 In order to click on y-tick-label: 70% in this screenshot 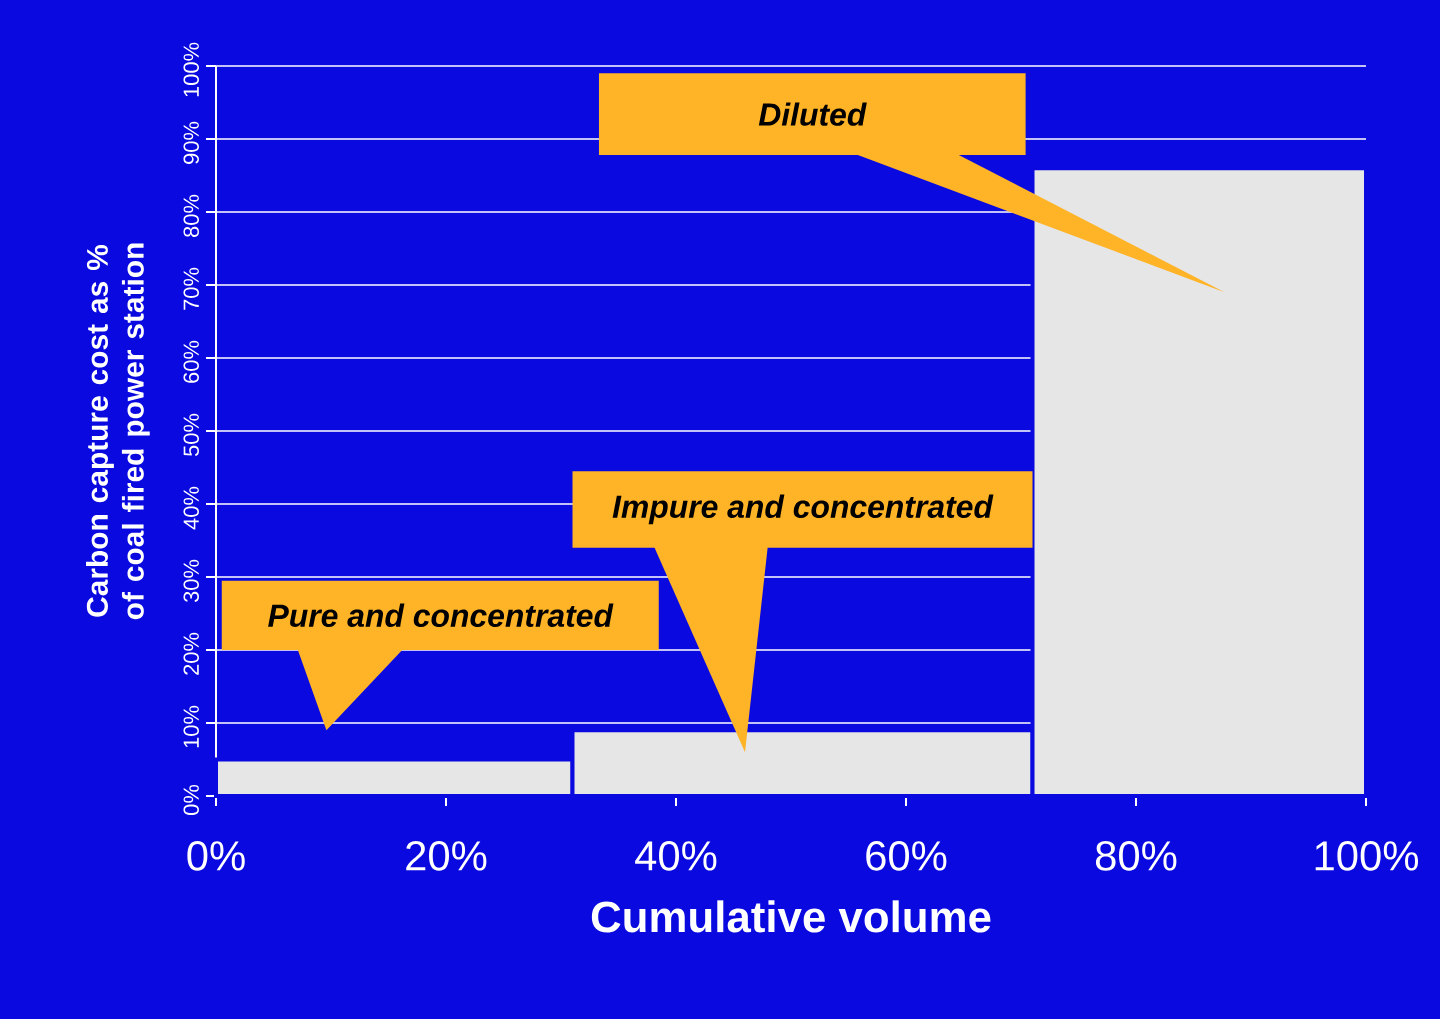, I will do `click(191, 288)`.